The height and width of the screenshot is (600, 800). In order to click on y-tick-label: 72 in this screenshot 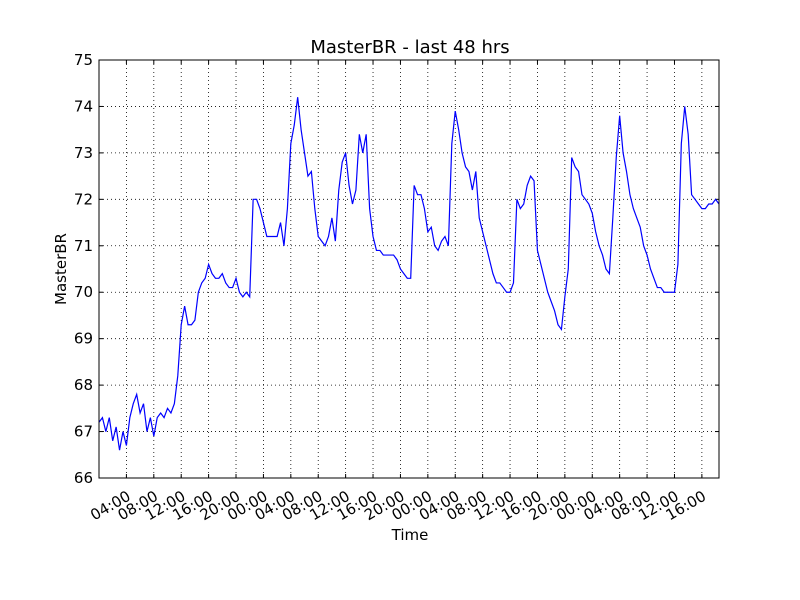, I will do `click(83, 199)`.